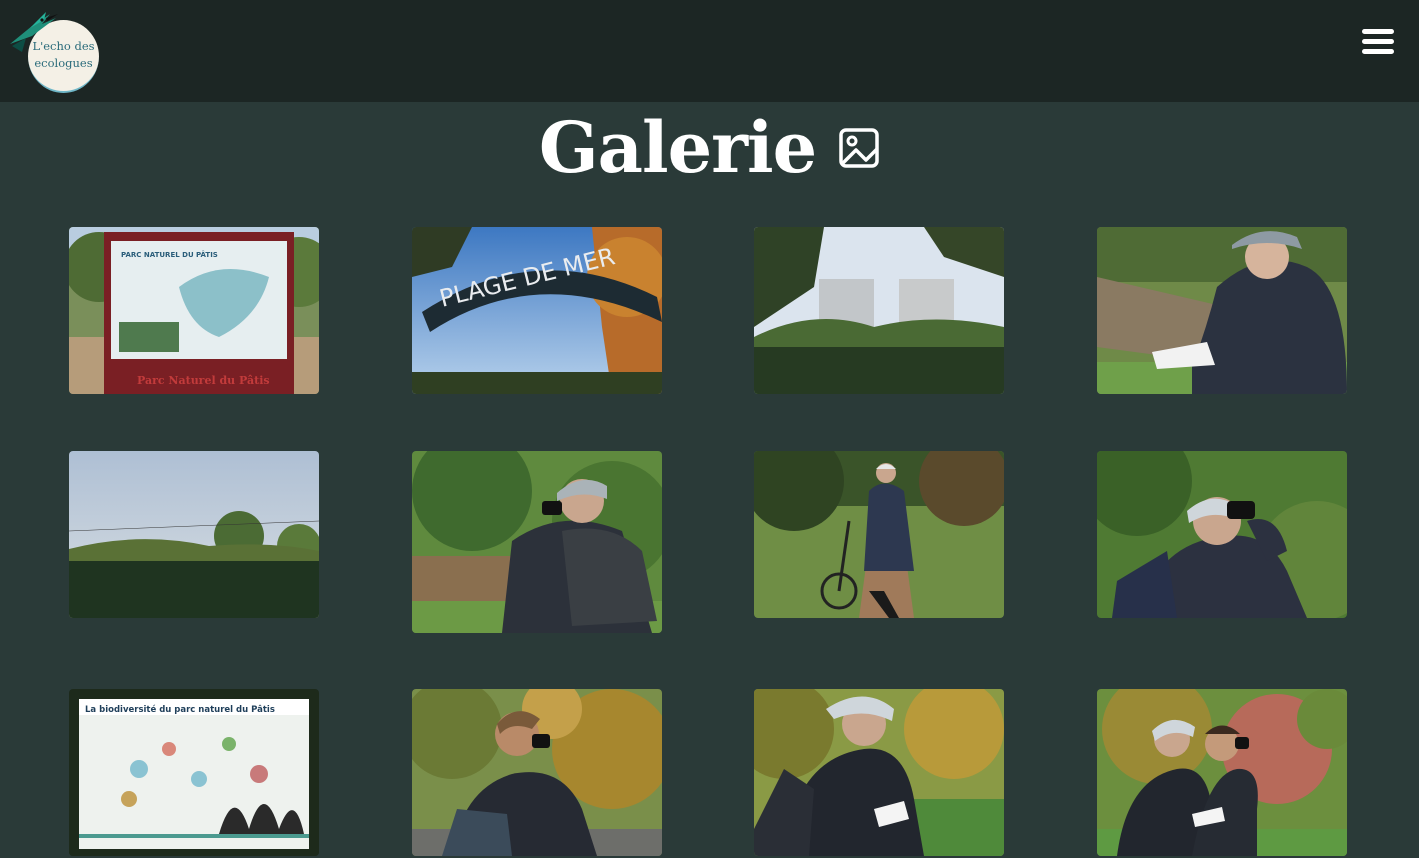  I want to click on hamburger-menu-button, so click(1378, 42).